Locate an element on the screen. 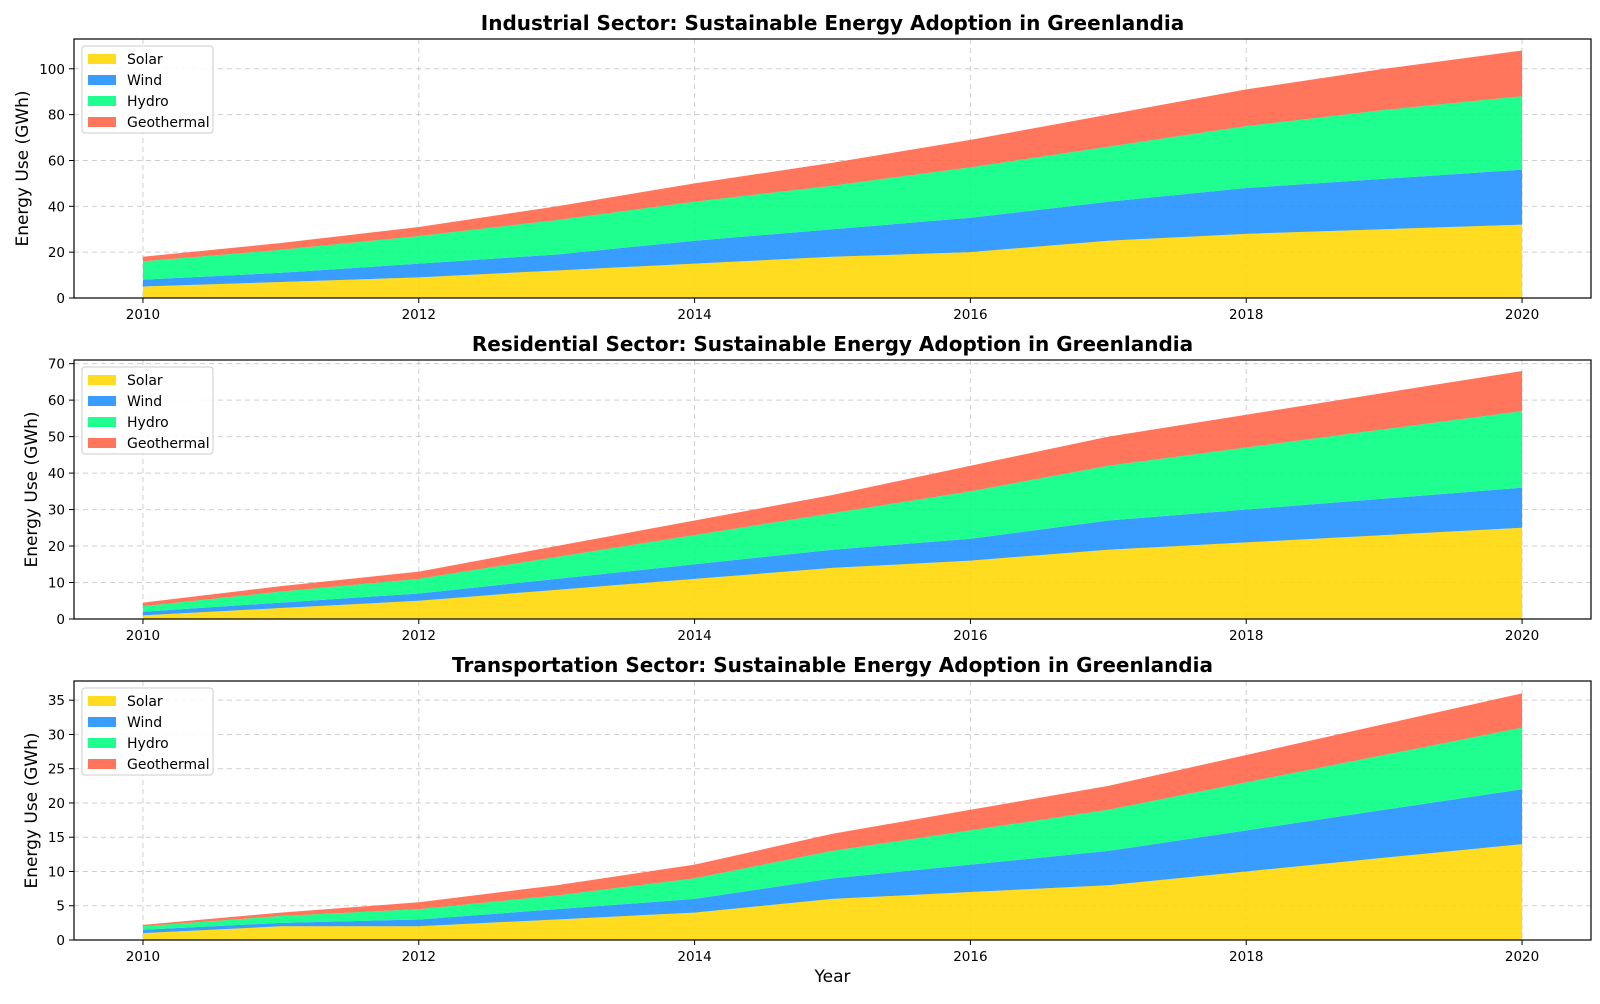 This screenshot has width=1600, height=1004. y-tick-label: 100 is located at coordinates (52, 70).